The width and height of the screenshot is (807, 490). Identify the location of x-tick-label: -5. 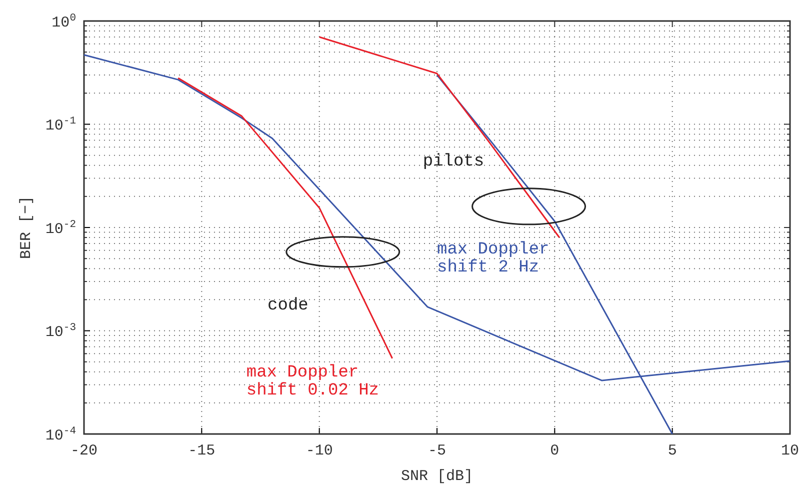
(437, 451).